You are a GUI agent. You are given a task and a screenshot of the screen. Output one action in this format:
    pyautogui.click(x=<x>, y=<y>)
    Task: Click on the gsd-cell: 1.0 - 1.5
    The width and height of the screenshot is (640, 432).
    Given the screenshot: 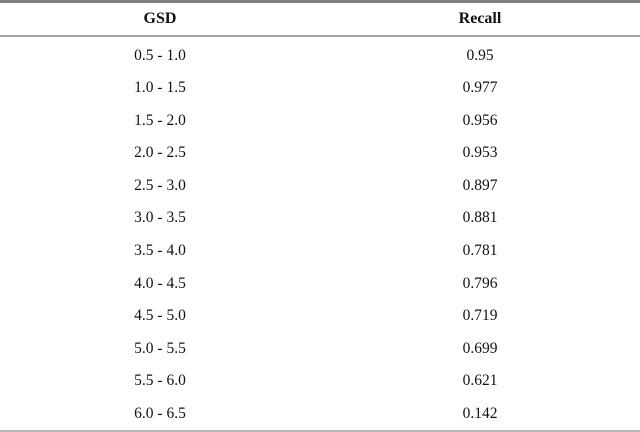 What is the action you would take?
    pyautogui.click(x=160, y=88)
    